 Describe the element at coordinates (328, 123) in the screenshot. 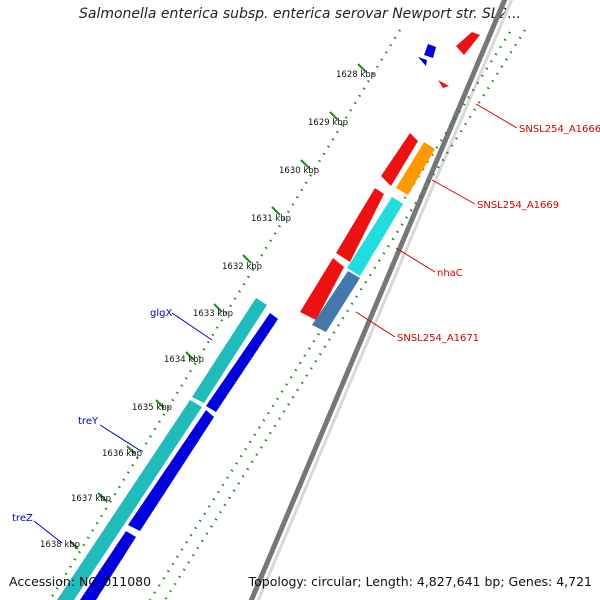

I see `tick-label: 1629 kbp` at that location.